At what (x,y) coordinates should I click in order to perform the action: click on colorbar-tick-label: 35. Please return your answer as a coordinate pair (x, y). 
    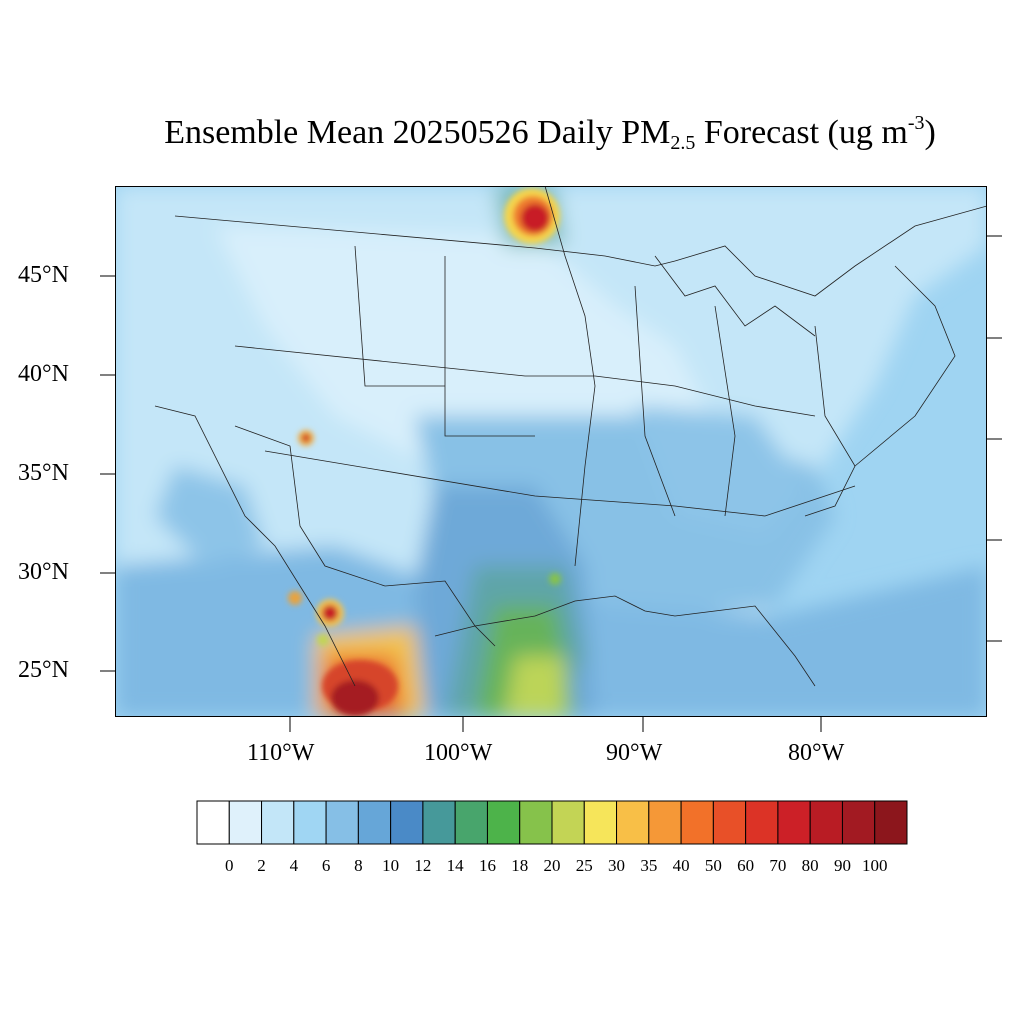
    Looking at the image, I should click on (649, 865).